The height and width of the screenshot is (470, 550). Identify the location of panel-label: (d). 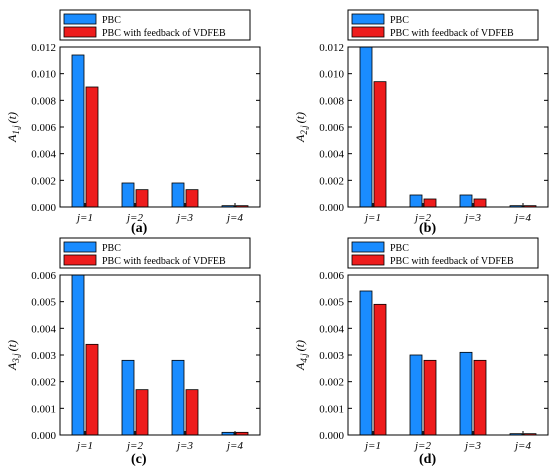
(427, 459).